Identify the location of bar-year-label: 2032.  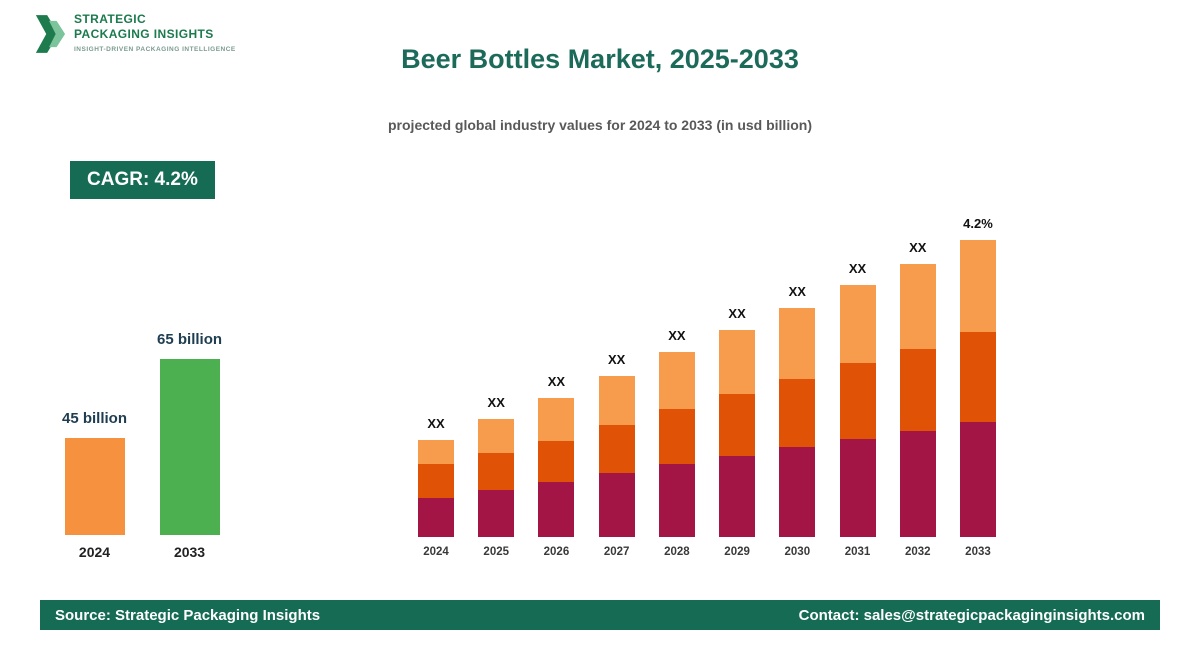
(917, 552).